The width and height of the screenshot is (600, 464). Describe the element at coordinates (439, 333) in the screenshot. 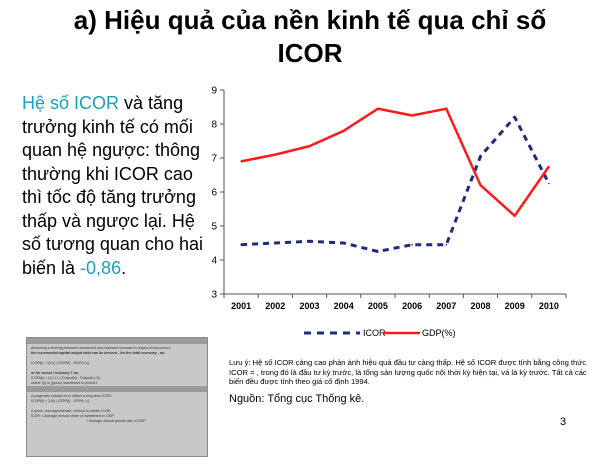

I see `legend-label-gdp: GDP(%)` at that location.